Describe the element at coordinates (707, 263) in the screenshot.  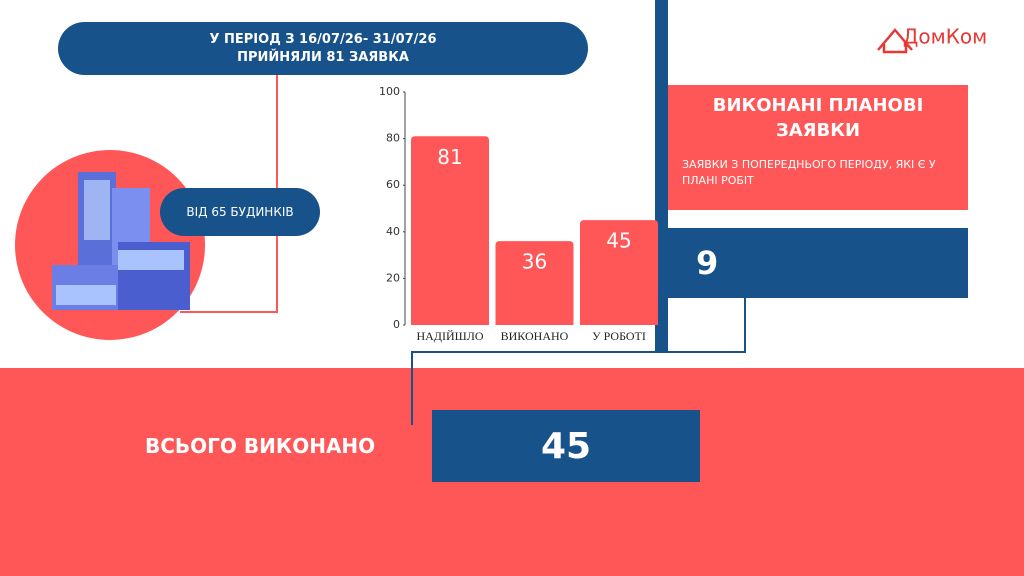
I see `planned-value: 9` at that location.